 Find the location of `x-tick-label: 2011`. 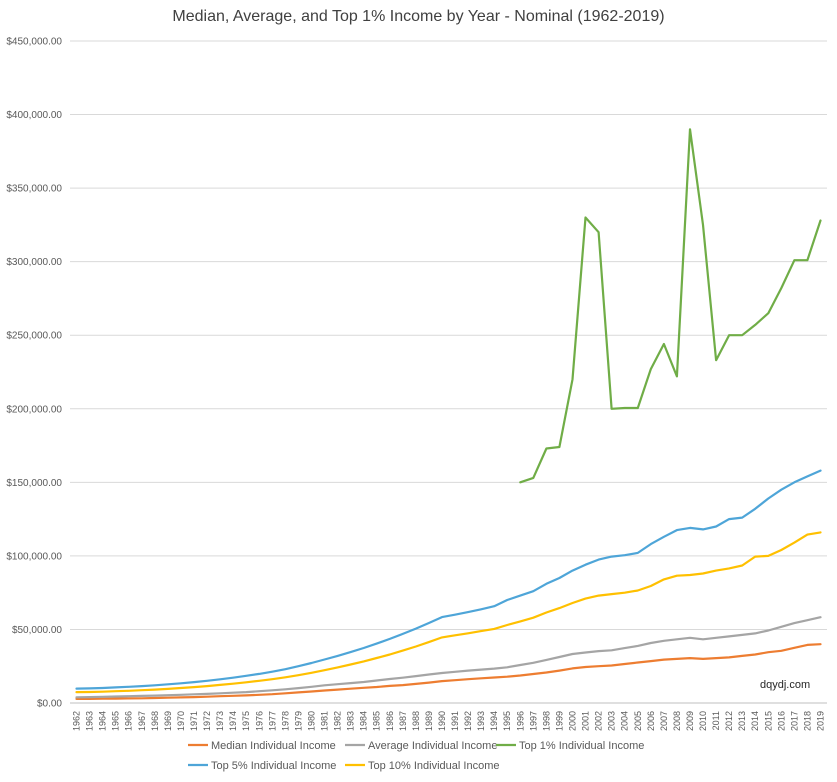

x-tick-label: 2011 is located at coordinates (716, 720).